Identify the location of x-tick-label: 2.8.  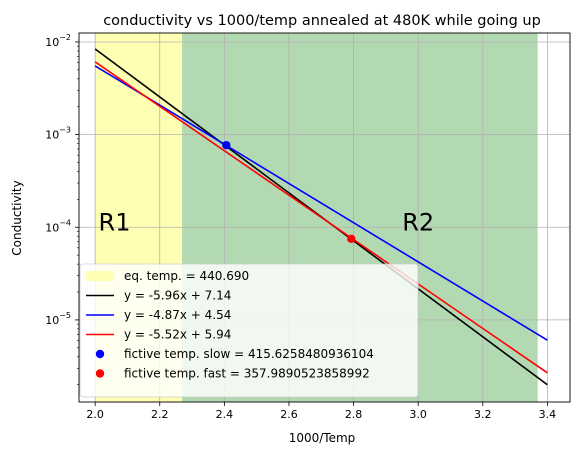
(354, 414).